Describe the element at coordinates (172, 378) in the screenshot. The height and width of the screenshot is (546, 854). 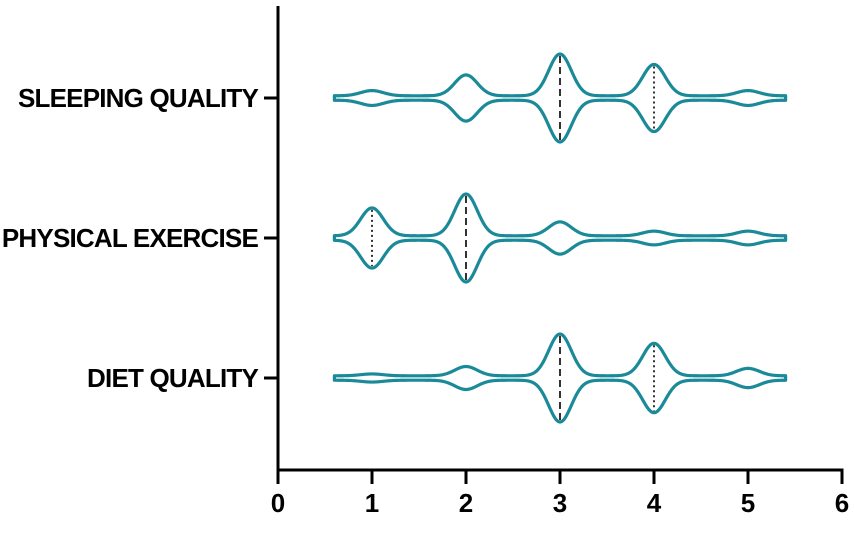
I see `category-label: DIET QUALITY` at that location.